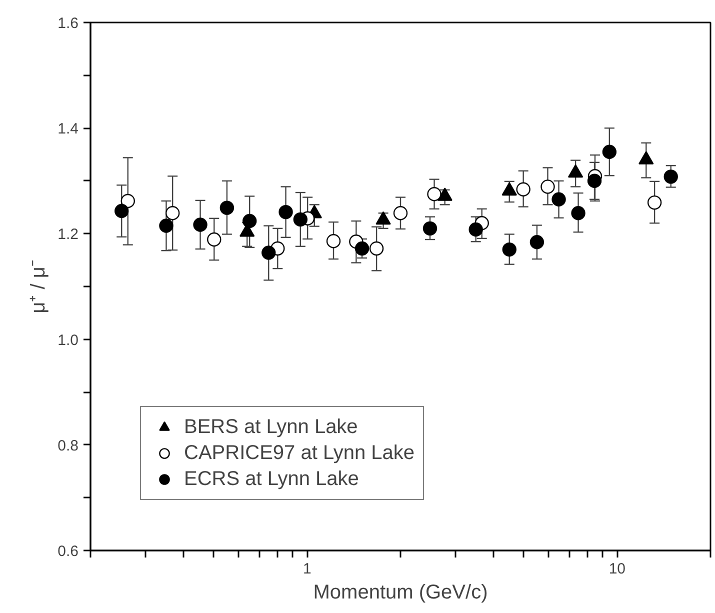 The image size is (715, 613). I want to click on x-axis-title: Momentum (GeV/c), so click(400, 593).